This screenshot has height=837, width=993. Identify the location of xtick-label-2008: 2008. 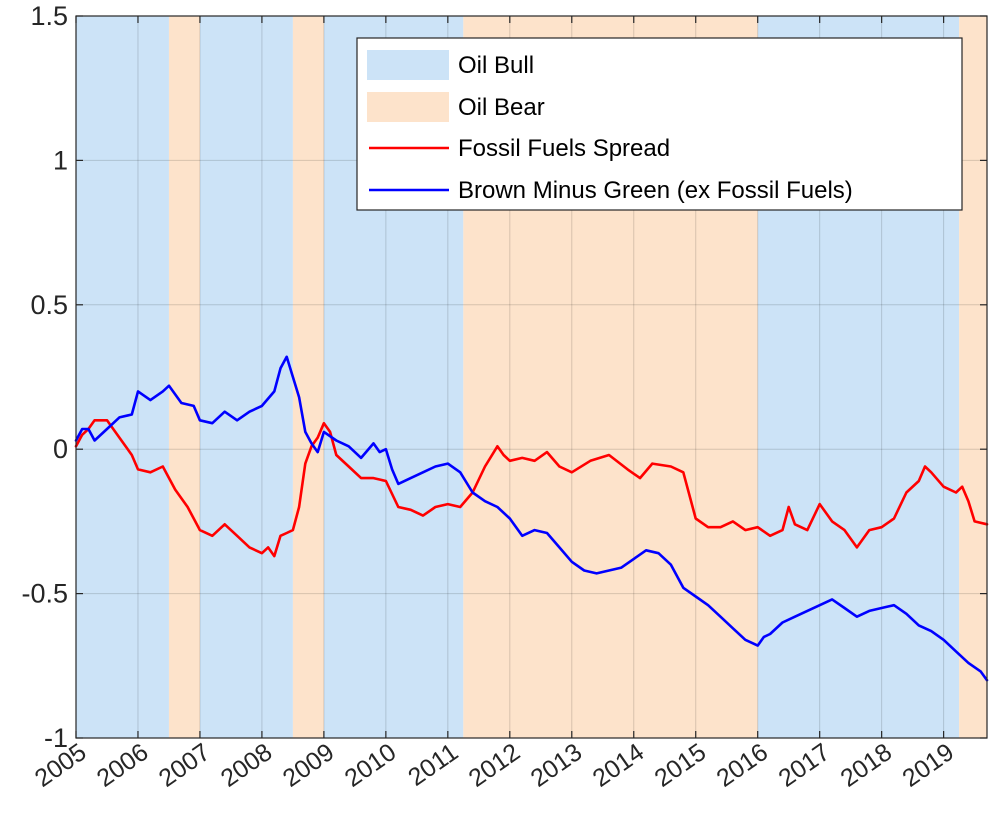
(247, 765).